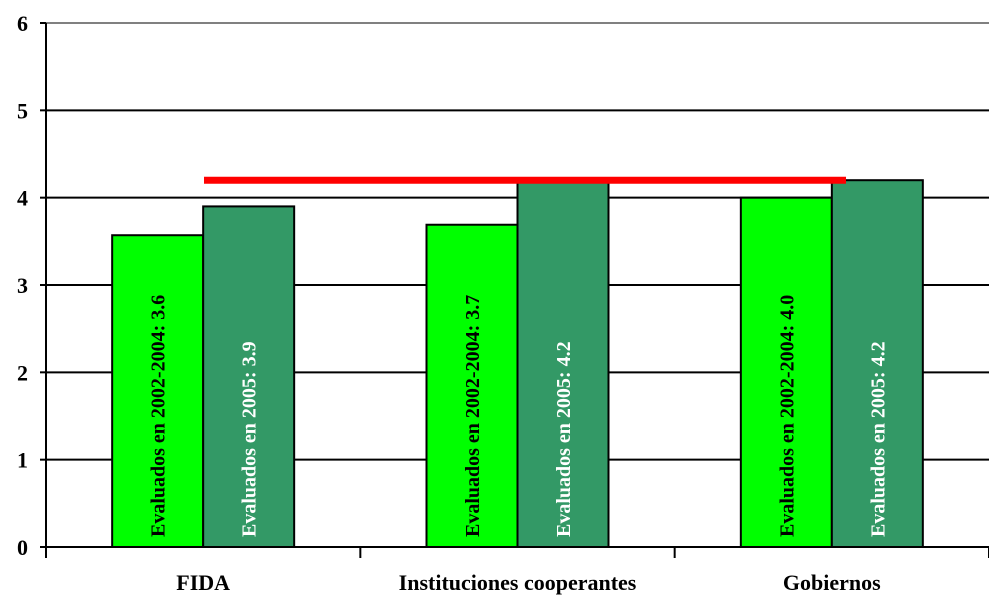  I want to click on y-tick-label: 0, so click(22, 547).